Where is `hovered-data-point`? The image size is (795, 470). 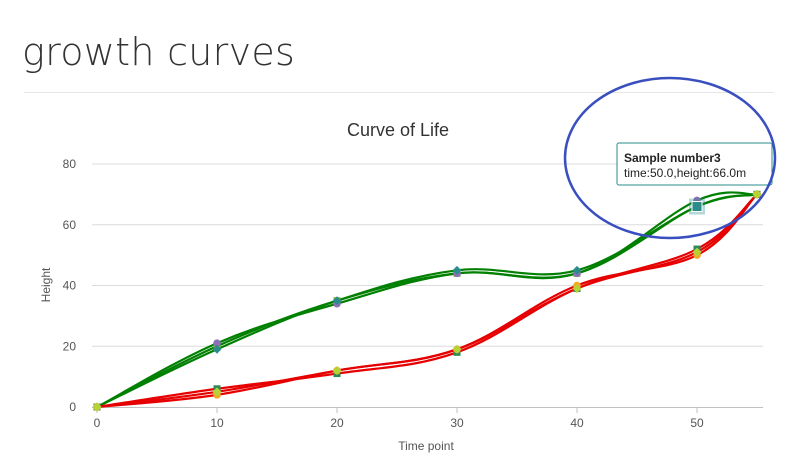
hovered-data-point is located at coordinates (697, 207).